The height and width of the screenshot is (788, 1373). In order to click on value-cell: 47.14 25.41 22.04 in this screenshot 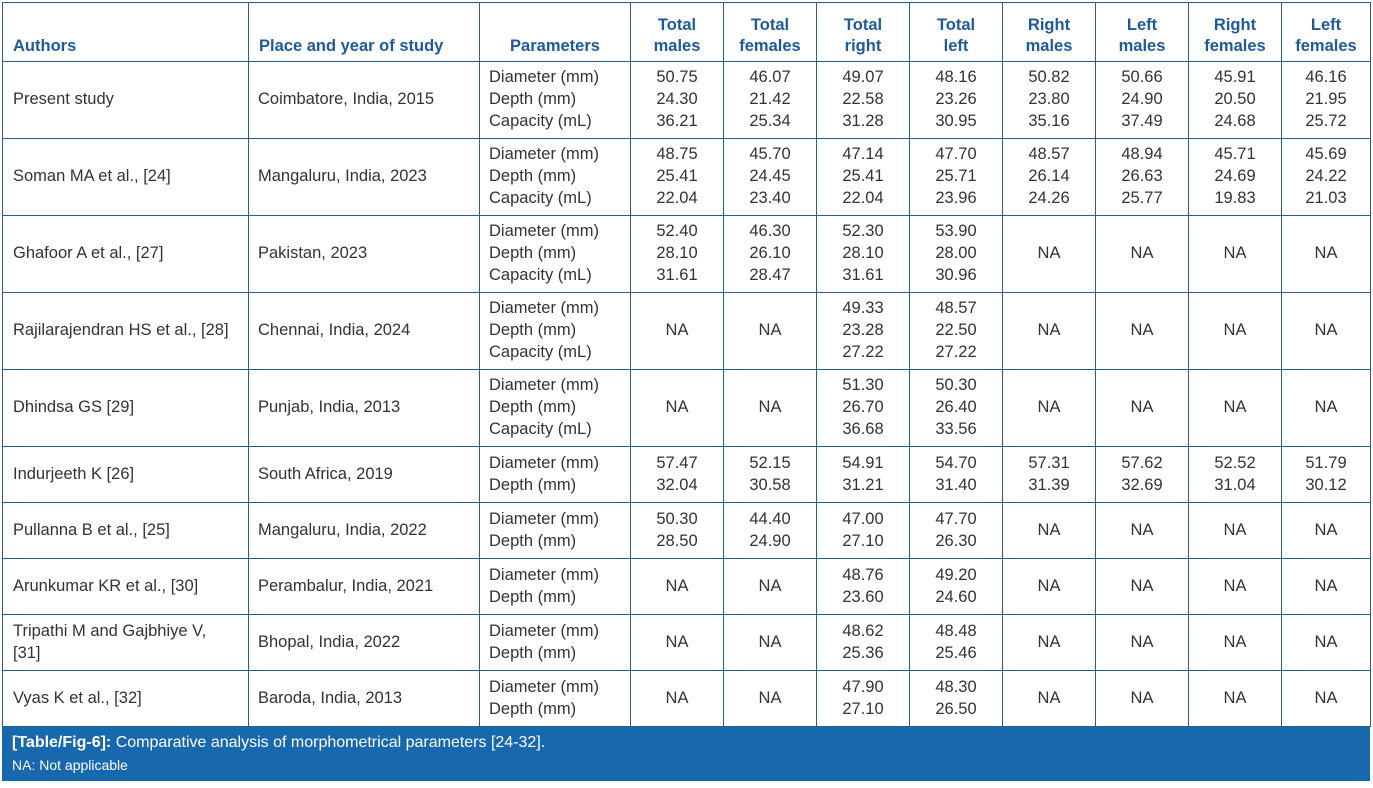, I will do `click(863, 177)`.